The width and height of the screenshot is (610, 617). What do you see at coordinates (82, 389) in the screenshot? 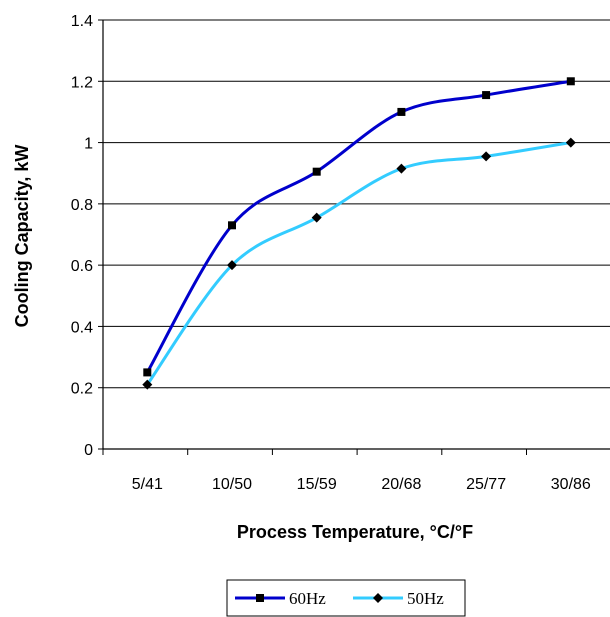
I see `y-tick-label: 0.2` at bounding box center [82, 389].